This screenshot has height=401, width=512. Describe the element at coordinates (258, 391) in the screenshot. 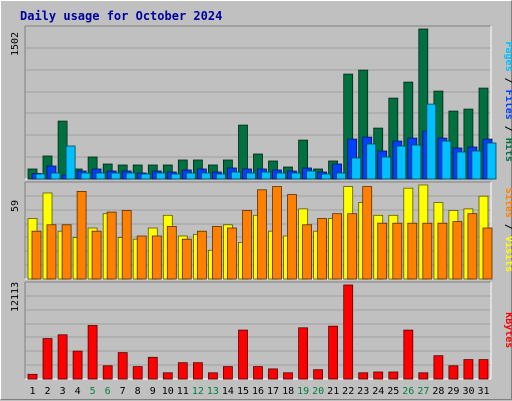

I see `x-tick-label-day-16: 16` at that location.